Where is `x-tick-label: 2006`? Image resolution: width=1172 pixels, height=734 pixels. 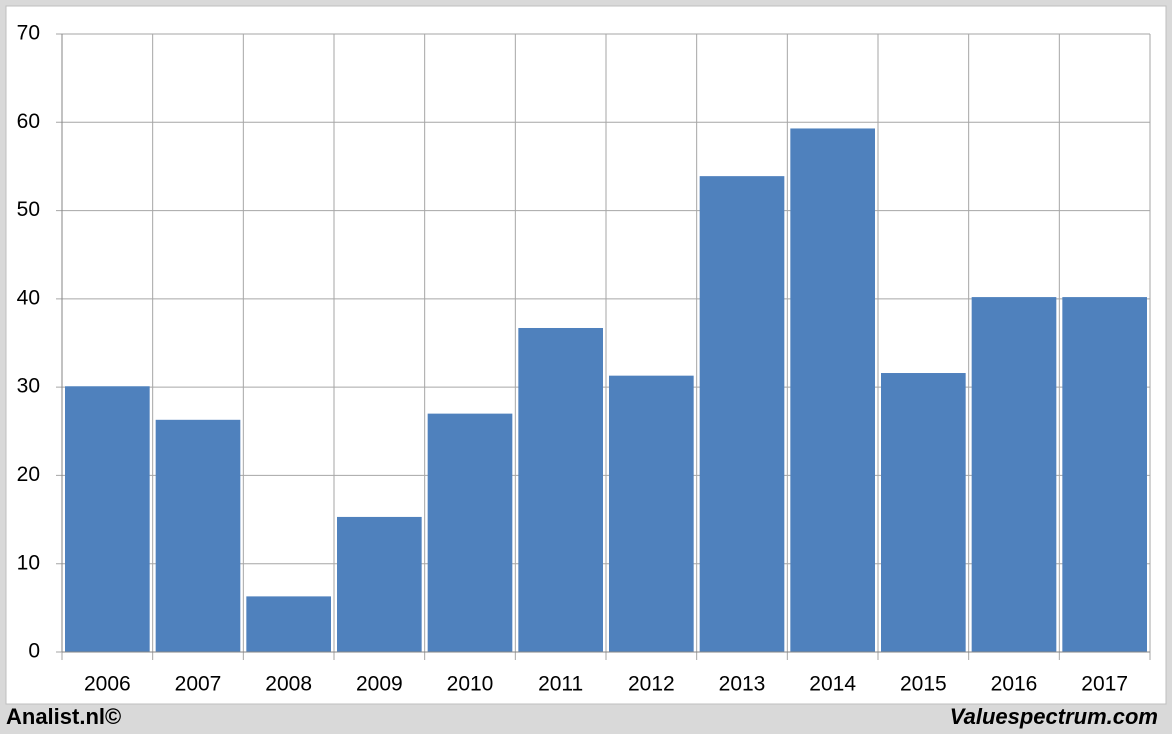 x-tick-label: 2006 is located at coordinates (107, 684).